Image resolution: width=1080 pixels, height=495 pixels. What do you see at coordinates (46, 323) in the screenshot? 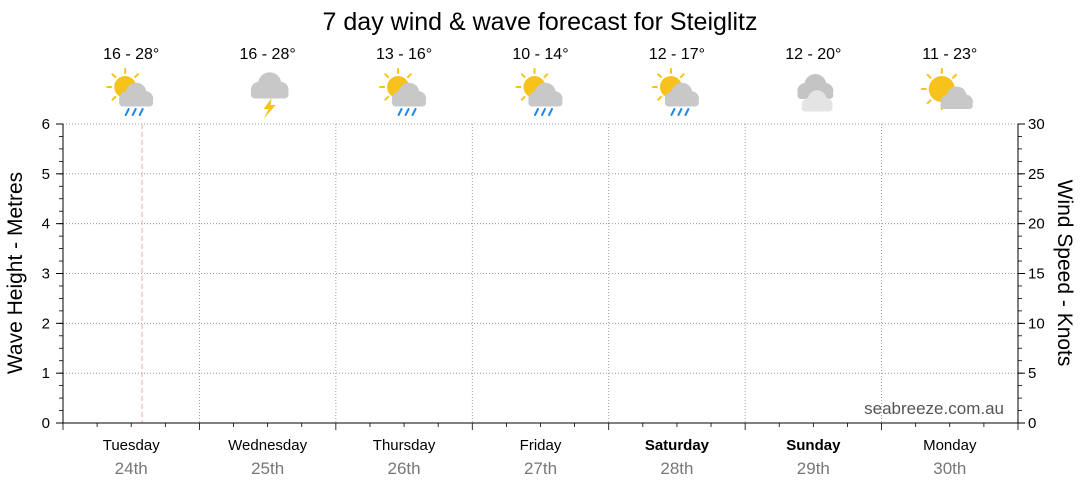
I see `y-left-tick-label: 2` at bounding box center [46, 323].